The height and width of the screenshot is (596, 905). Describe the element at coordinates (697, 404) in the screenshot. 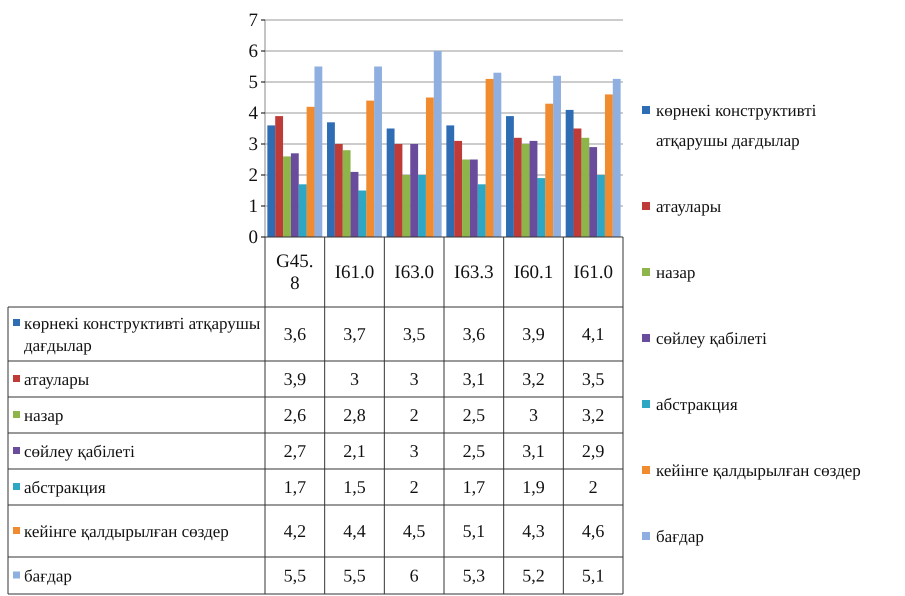

I see `legend-label: абстракция` at that location.